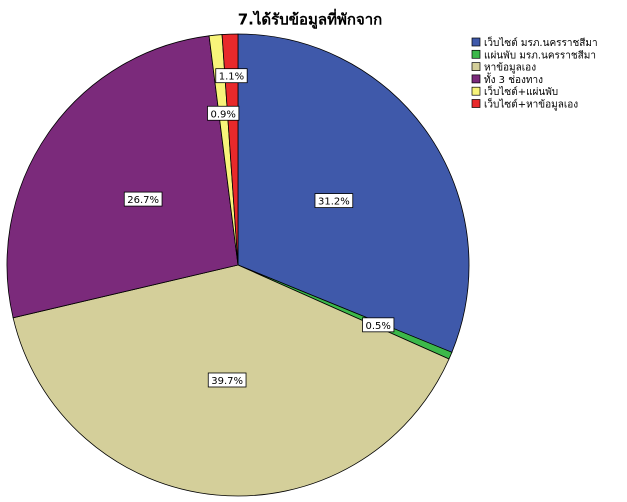 This screenshot has height=502, width=627. What do you see at coordinates (531, 104) in the screenshot?
I see `legend-label: เว็บไซต์+หาข้อมูลเอง` at bounding box center [531, 104].